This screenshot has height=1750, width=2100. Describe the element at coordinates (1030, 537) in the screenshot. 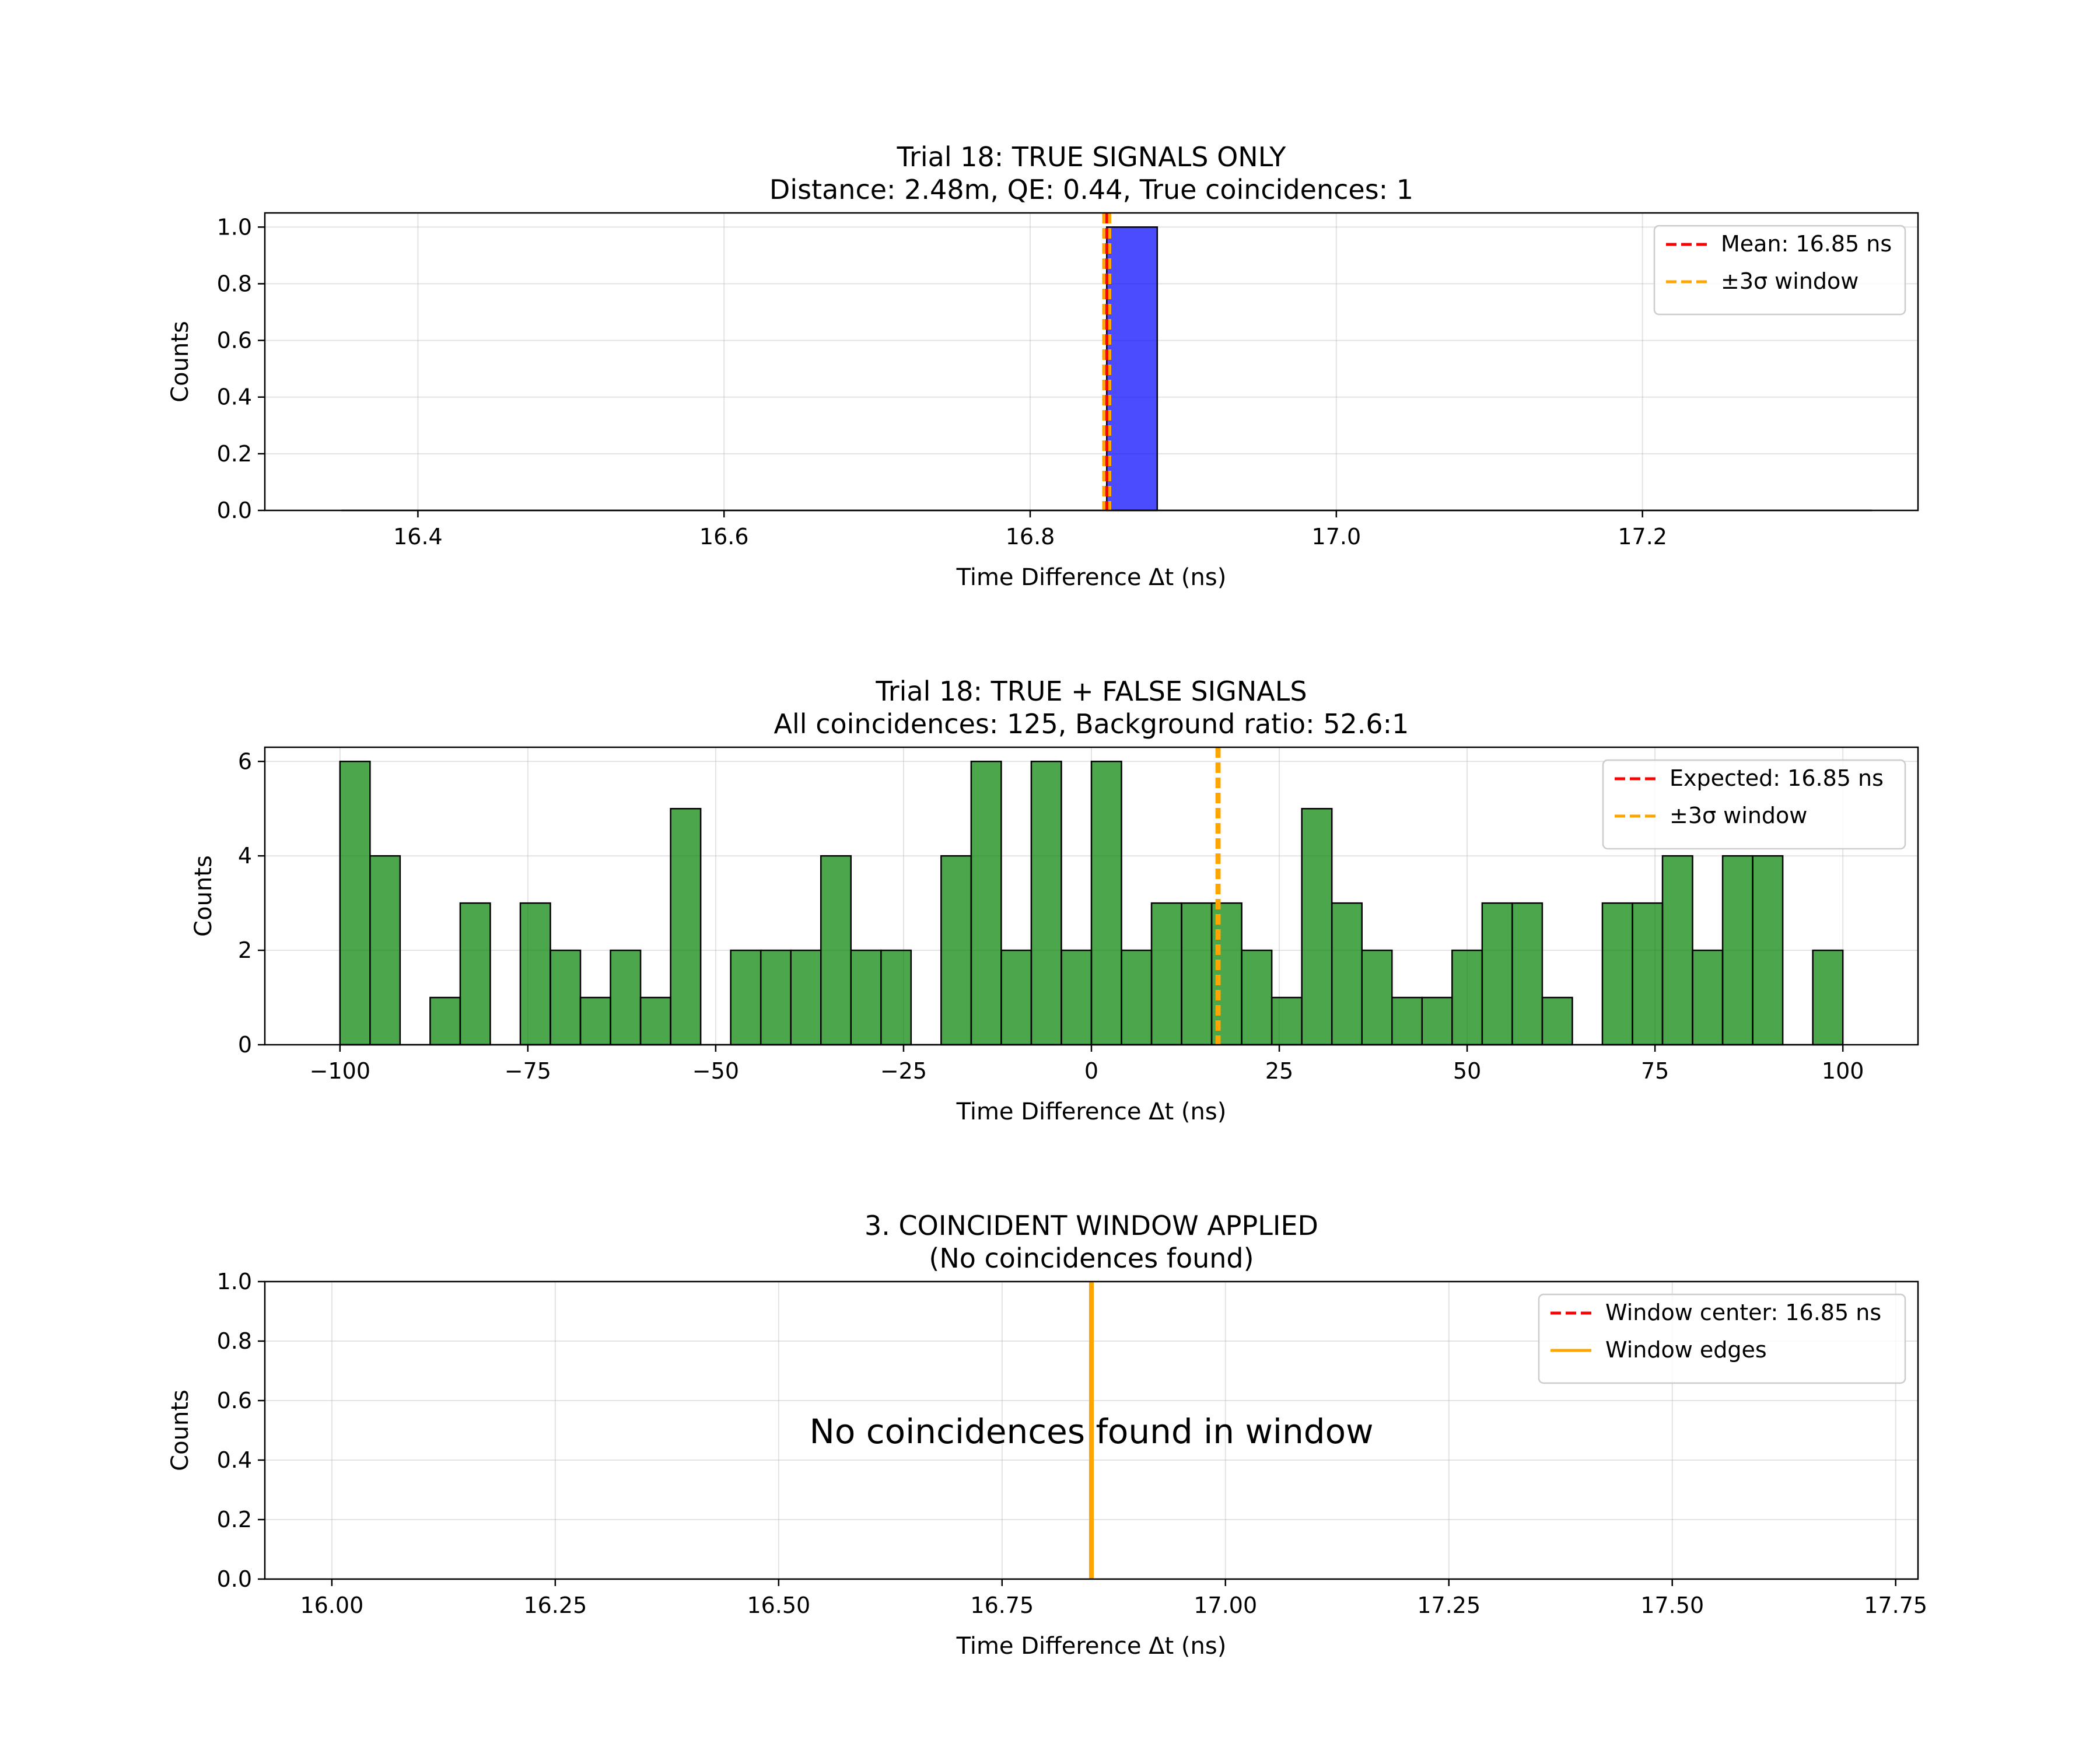

I see `x-tick-label: 16.8` at that location.